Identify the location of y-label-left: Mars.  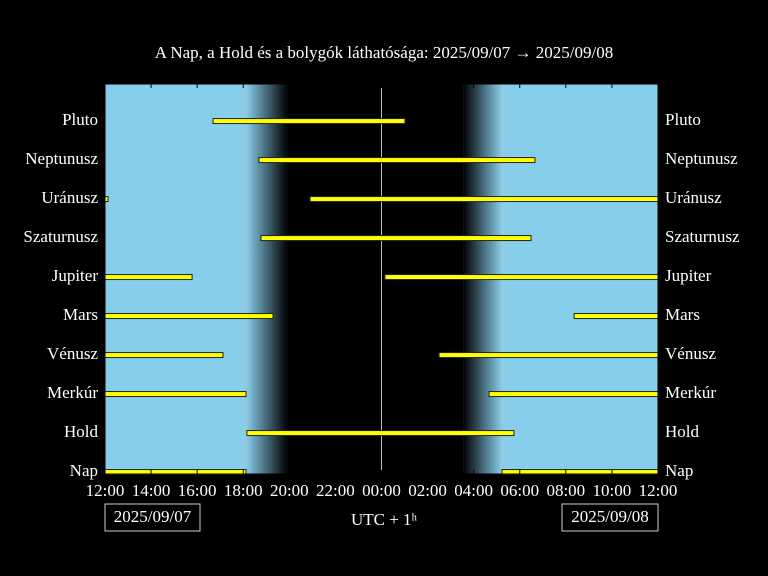
(80, 314).